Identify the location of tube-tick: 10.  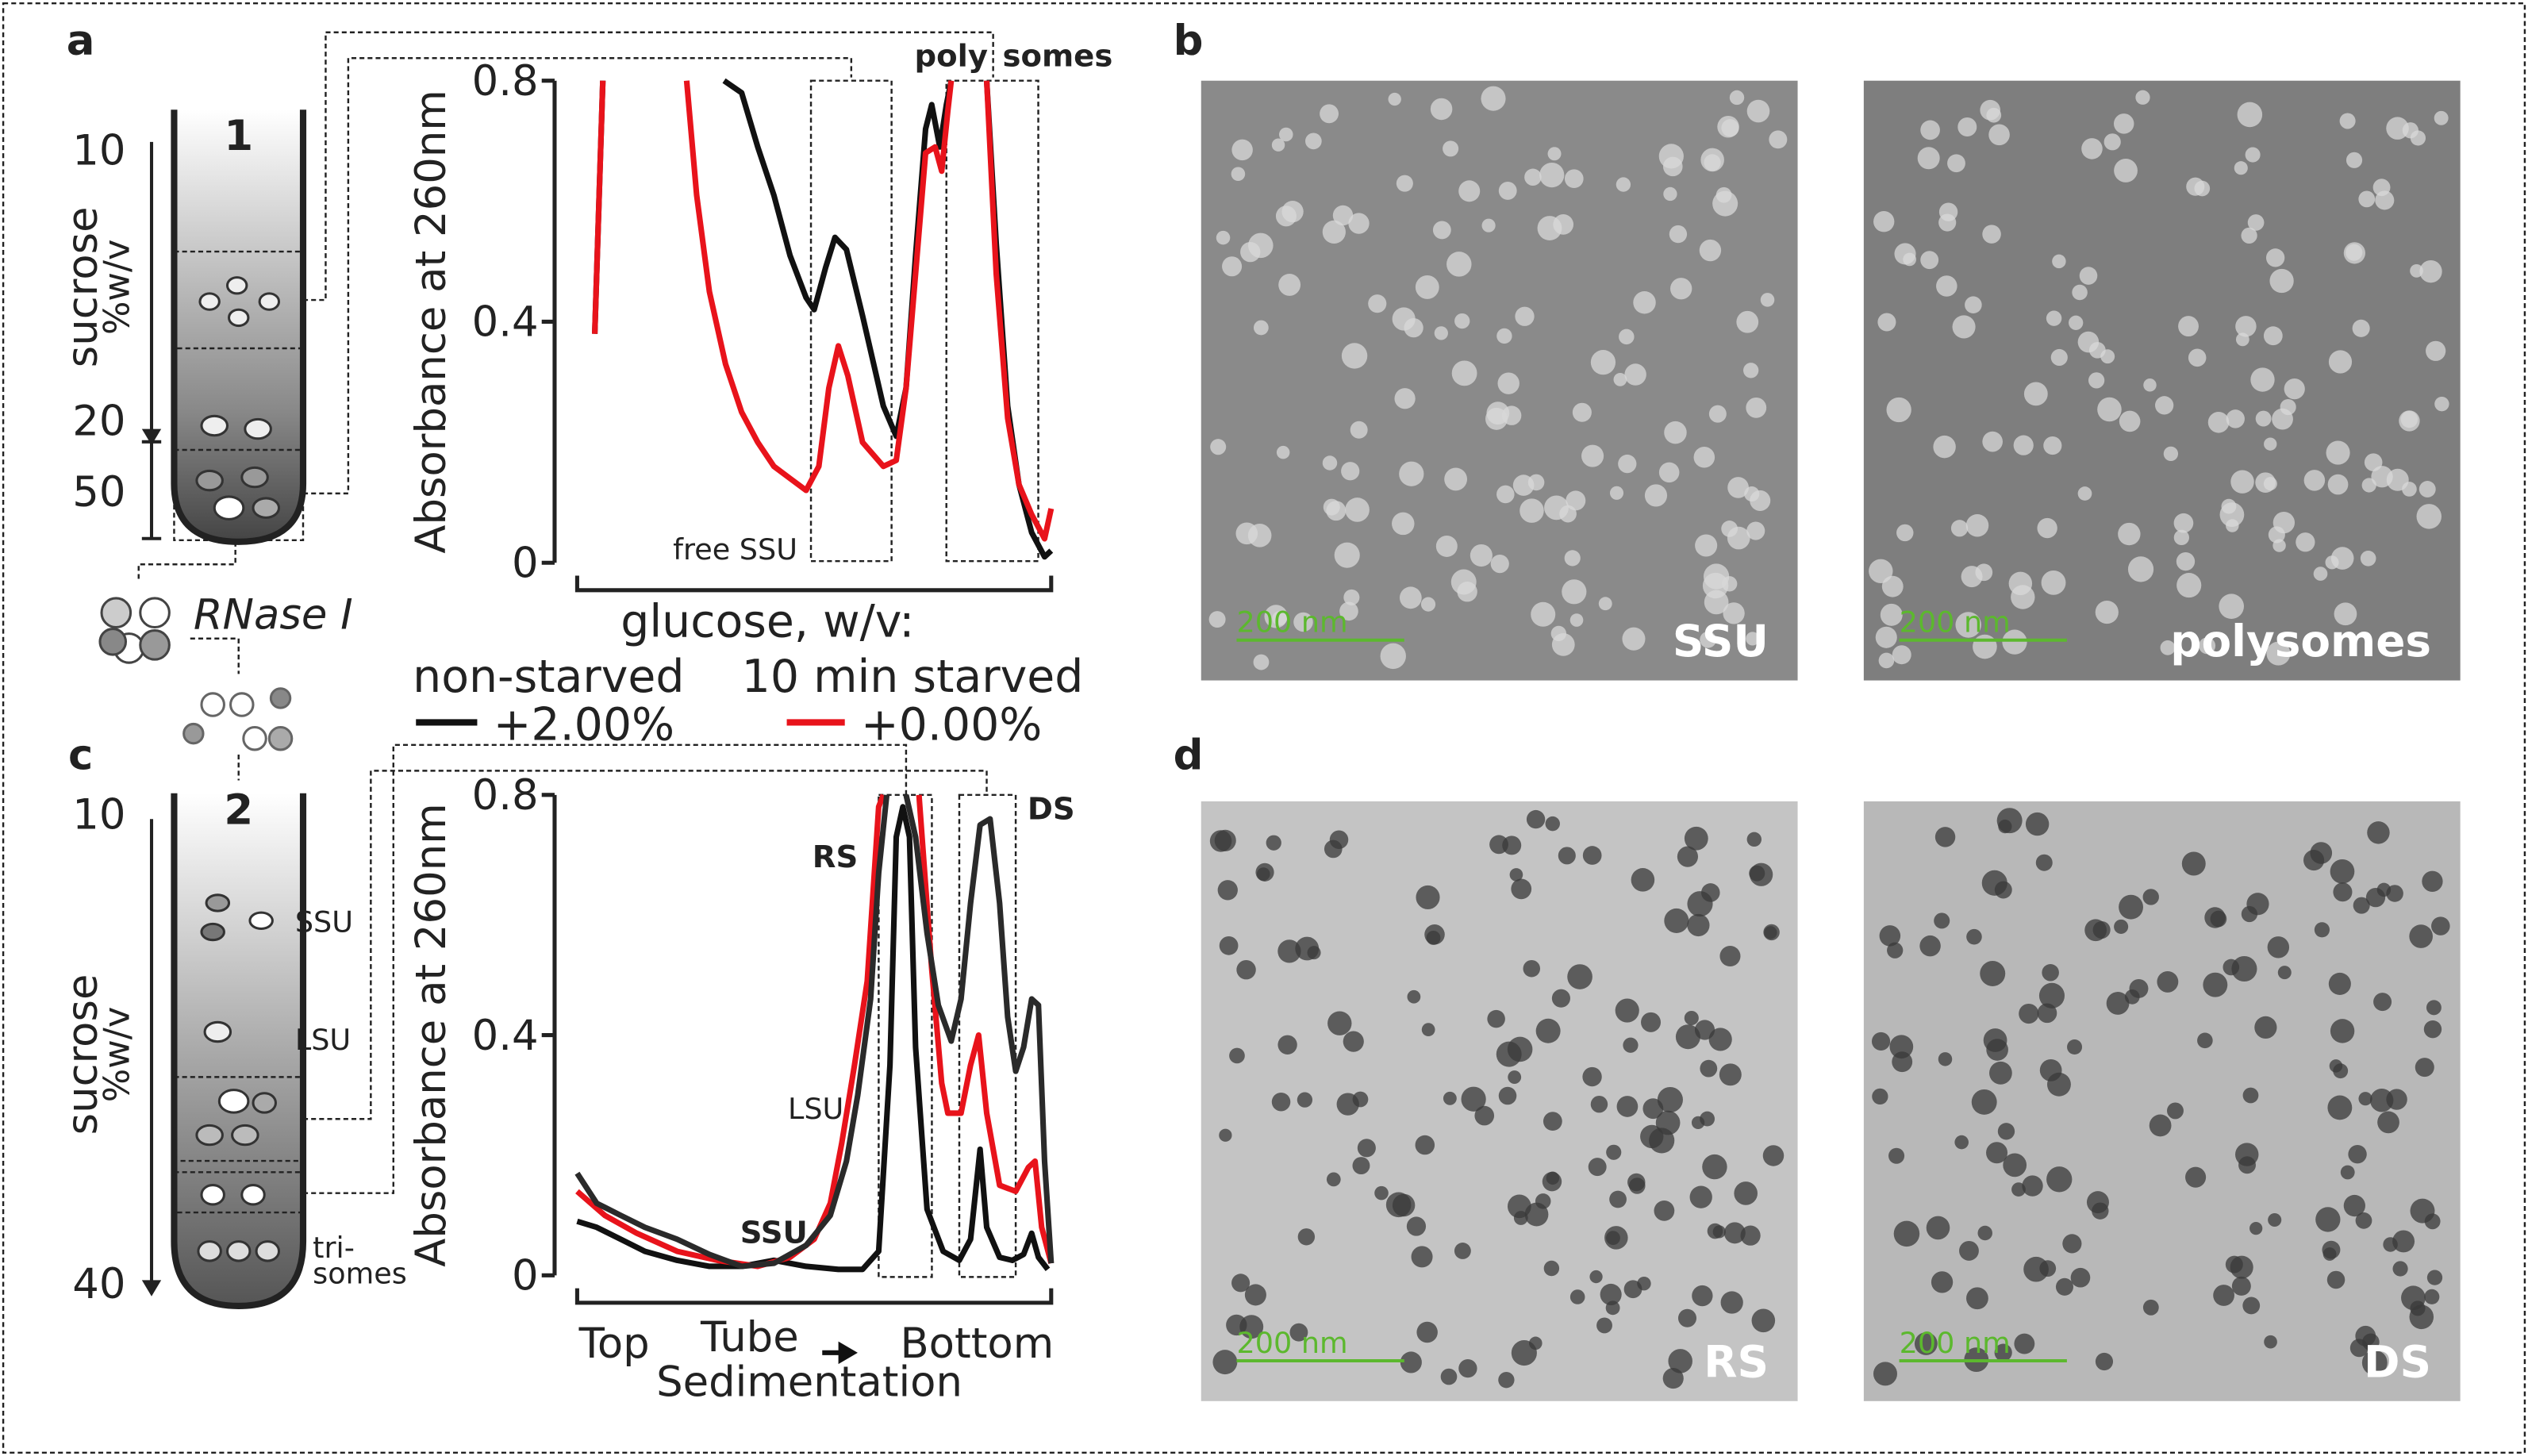
(98, 814).